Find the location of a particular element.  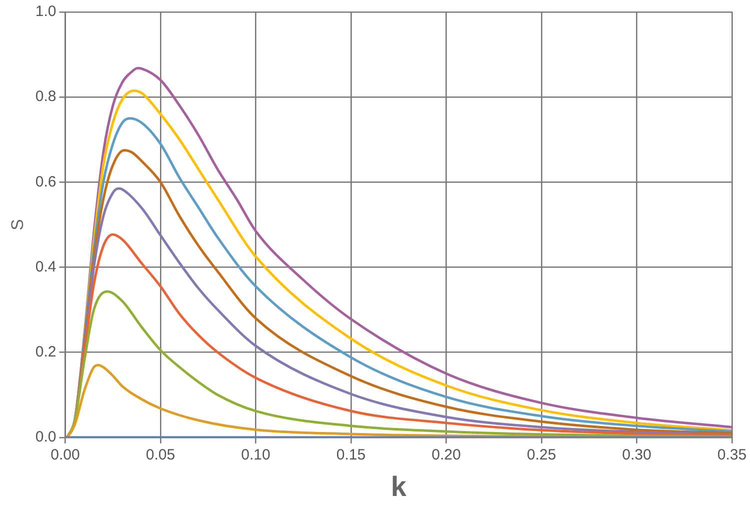

x-tick-label: 0.05 is located at coordinates (161, 455).